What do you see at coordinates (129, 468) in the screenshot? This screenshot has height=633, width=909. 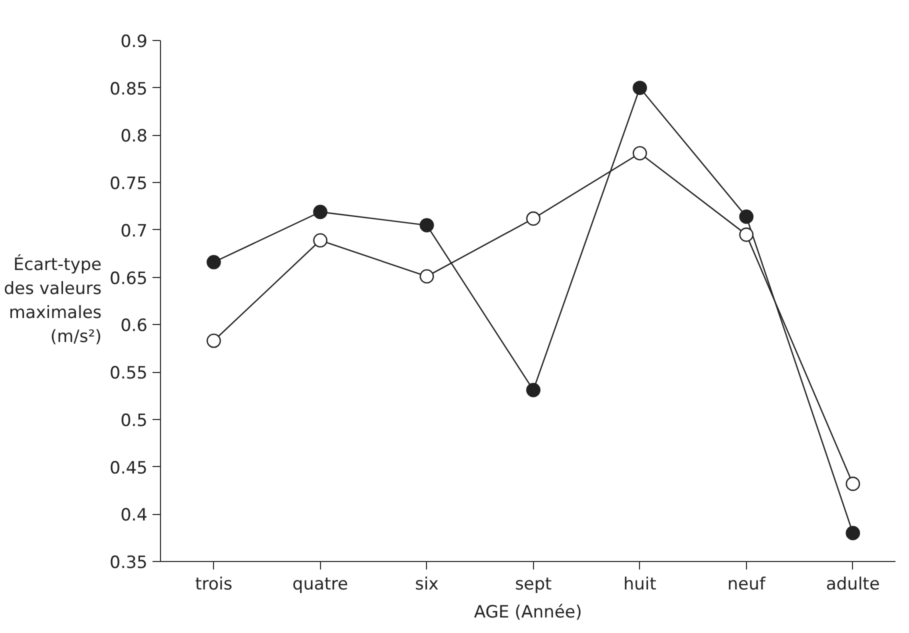 I see `y-tick-label: 0.45` at bounding box center [129, 468].